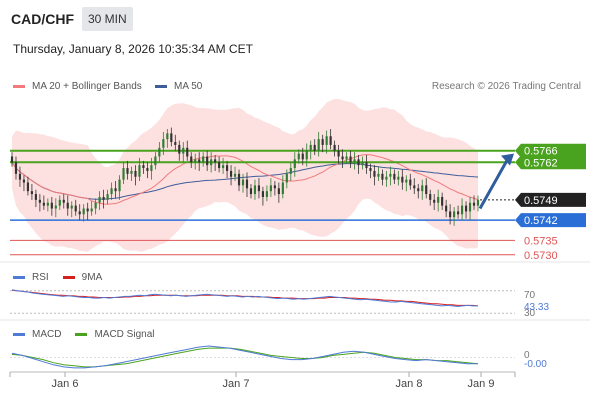  Describe the element at coordinates (244, 357) in the screenshot. I see `macd-line` at that location.